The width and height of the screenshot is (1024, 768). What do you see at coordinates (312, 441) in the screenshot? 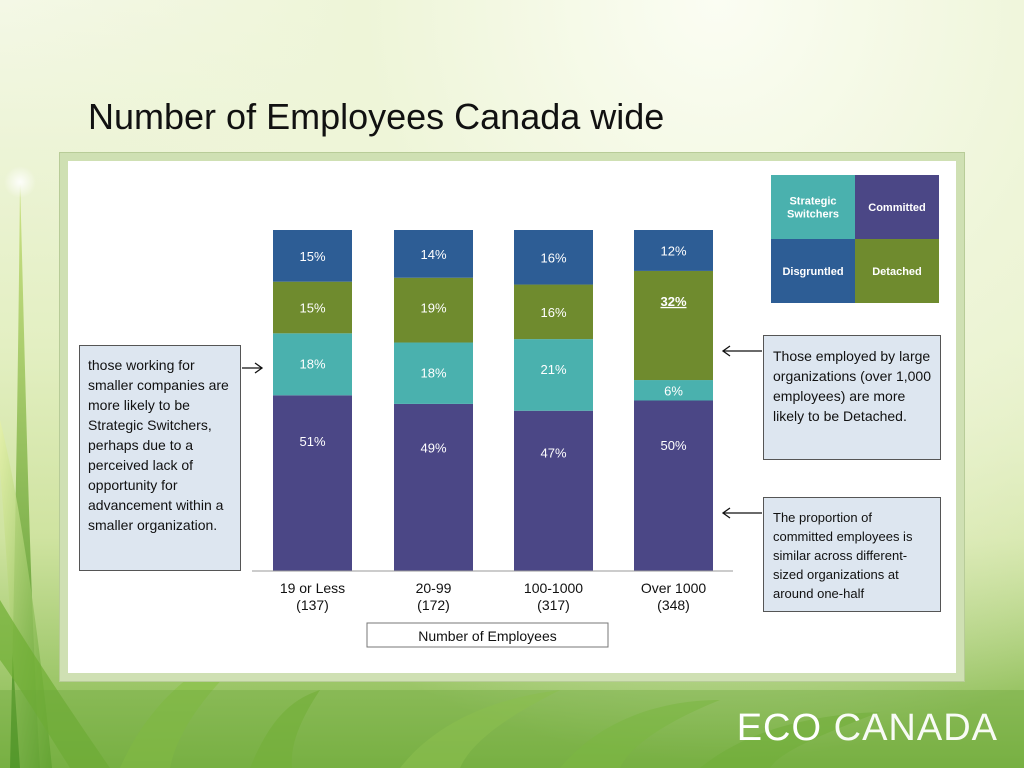
I see `label-19-or-less-committed: 51%` at bounding box center [312, 441].